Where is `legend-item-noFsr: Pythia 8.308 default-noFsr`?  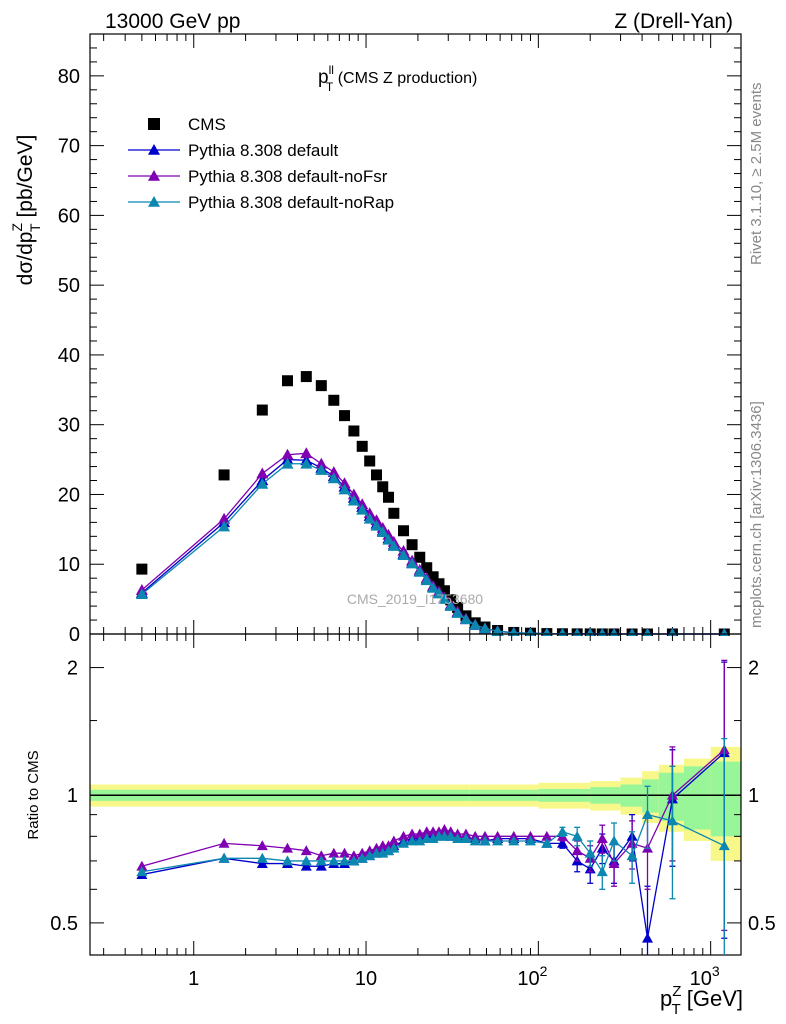 legend-item-noFsr: Pythia 8.308 default-noFsr is located at coordinates (258, 176).